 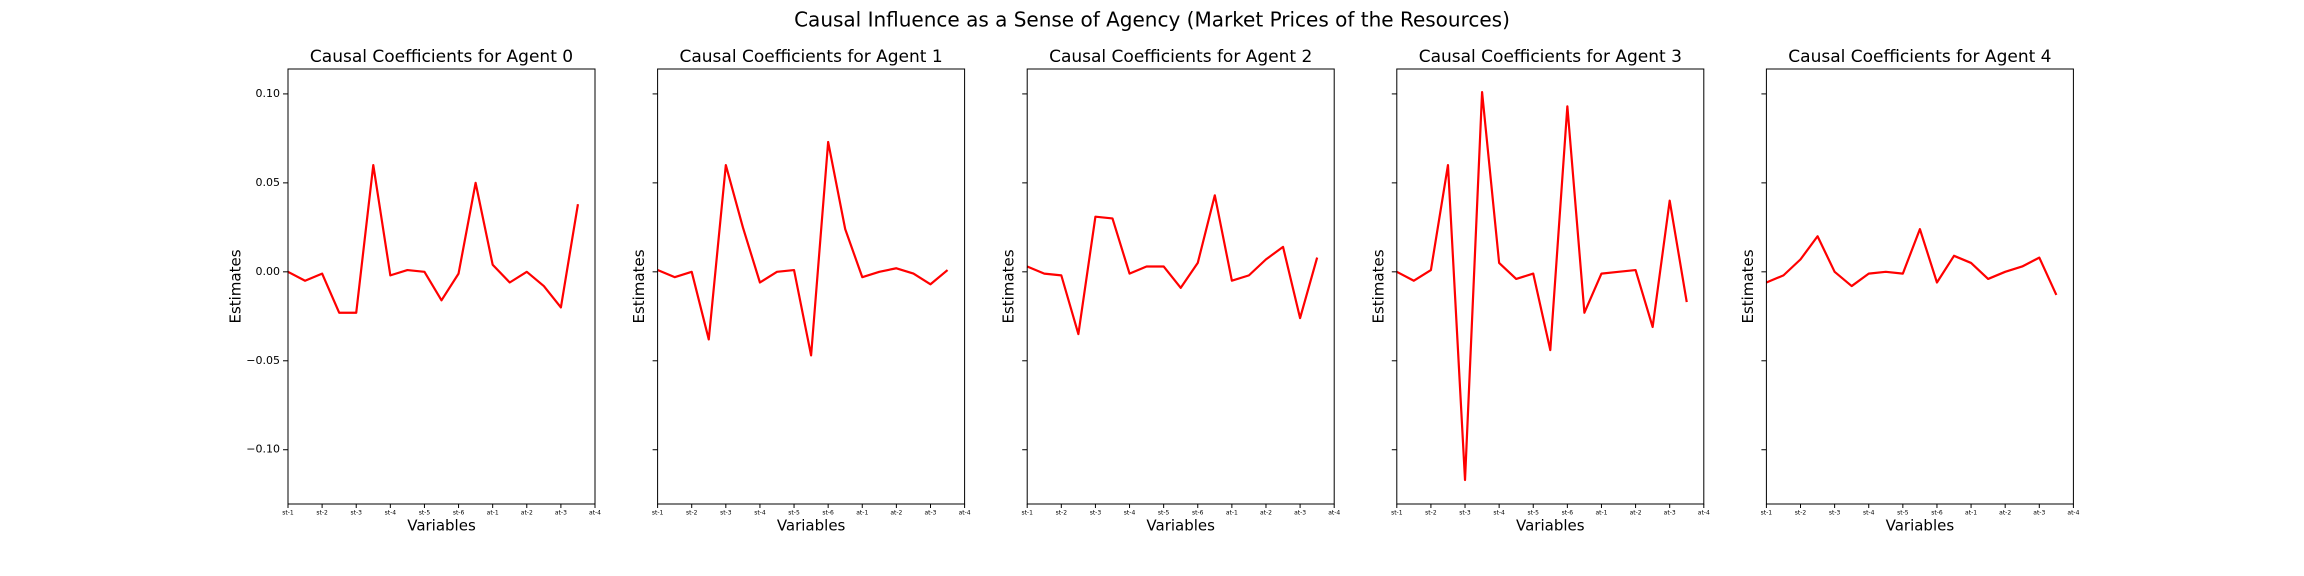 I want to click on subplot-title: Causal Coefficients for Agent 1, so click(x=811, y=57).